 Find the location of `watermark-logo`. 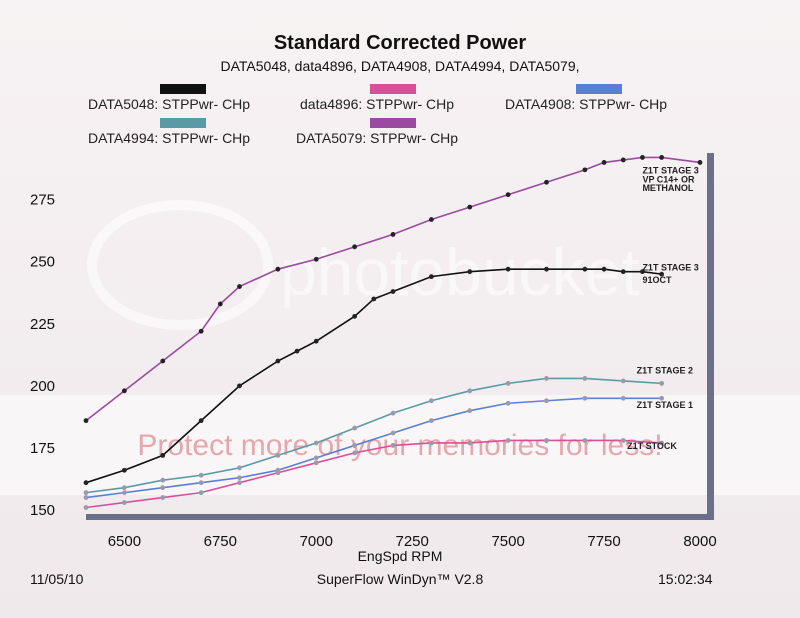

watermark-logo is located at coordinates (180, 265).